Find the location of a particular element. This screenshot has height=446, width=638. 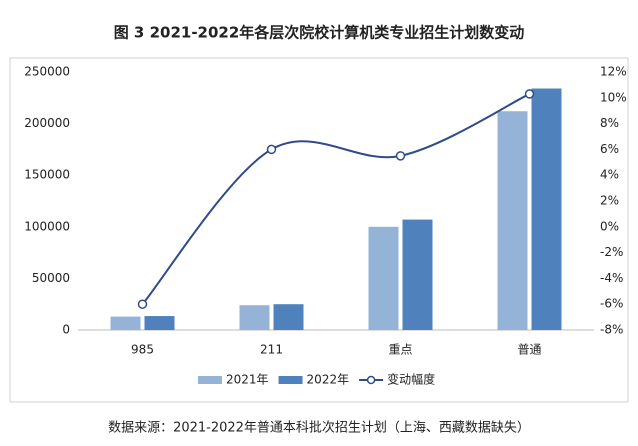

x-tick-label: 普通 is located at coordinates (529, 350).